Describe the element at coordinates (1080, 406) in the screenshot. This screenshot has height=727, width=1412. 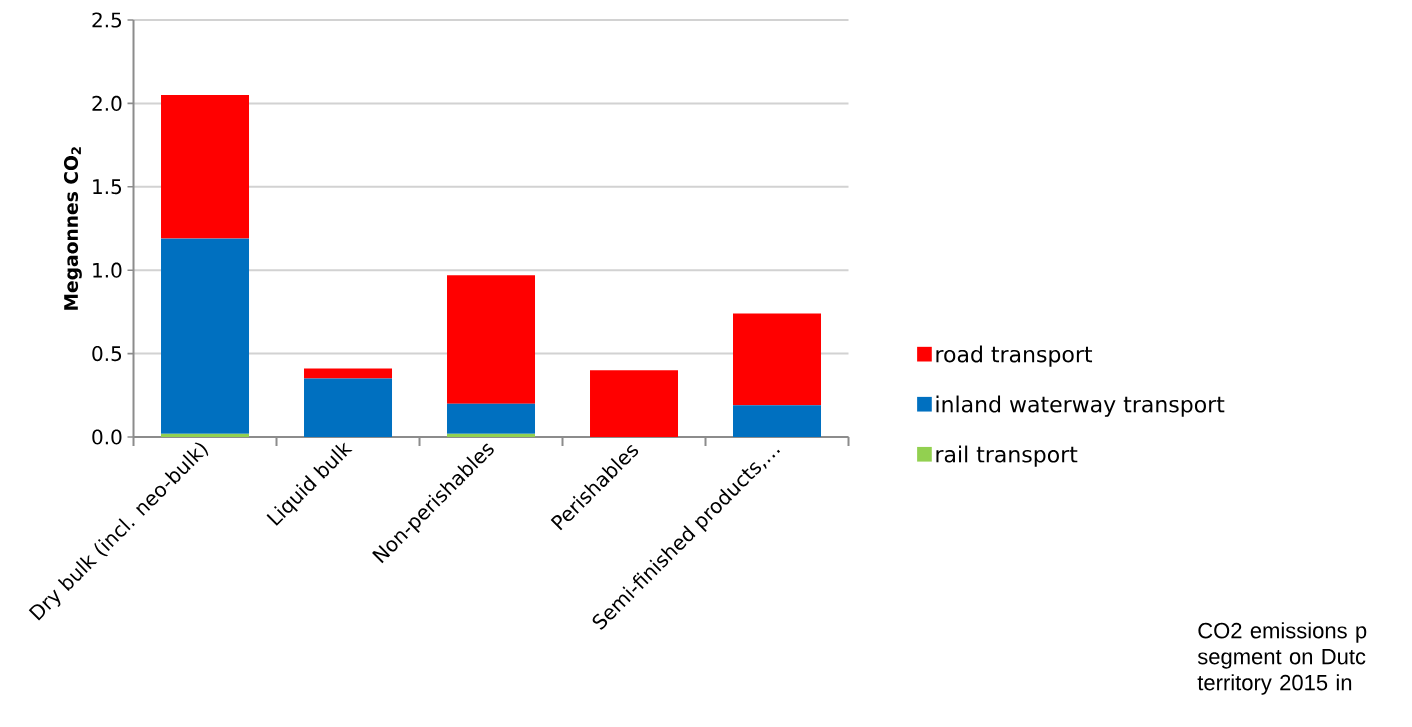
I see `legend-label: inland waterway transport` at that location.